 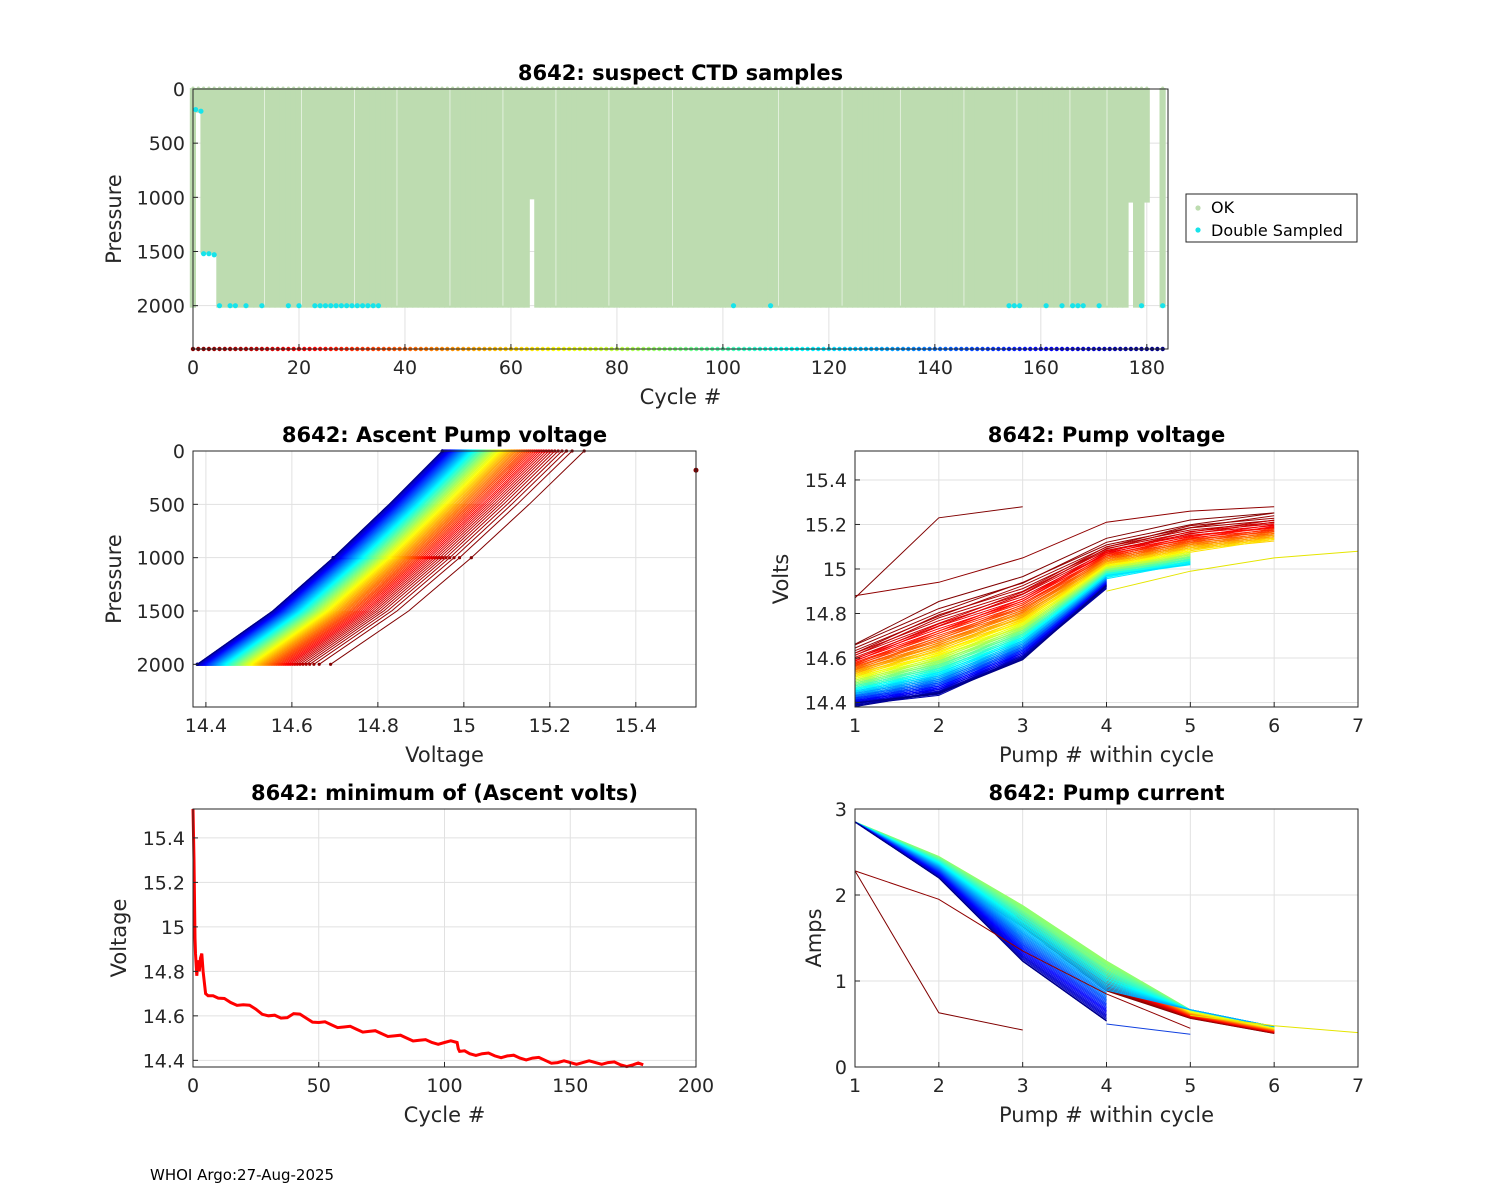 What do you see at coordinates (1106, 793) in the screenshot?
I see `chart-title: 8642: Pump current` at bounding box center [1106, 793].